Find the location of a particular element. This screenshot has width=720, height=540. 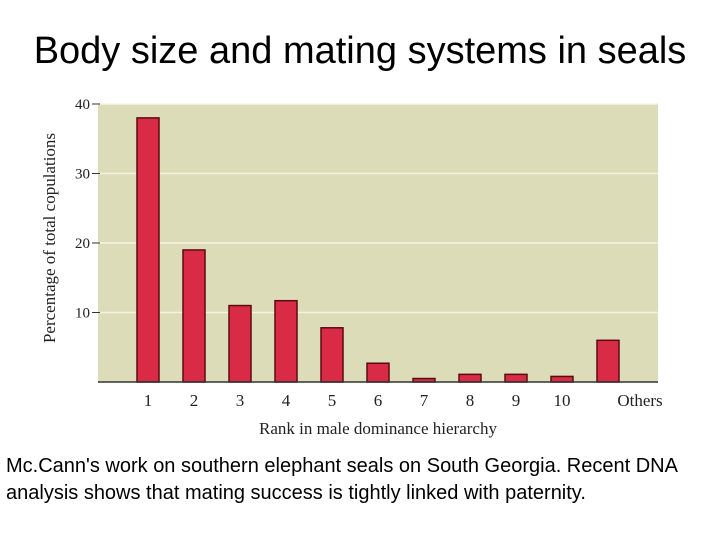

x-tick-label: 6 is located at coordinates (378, 400).